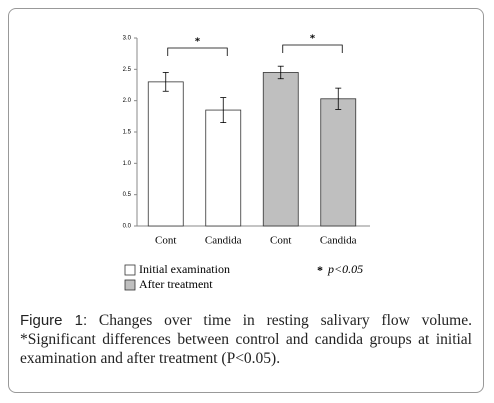 Image resolution: width=494 pixels, height=403 pixels. Describe the element at coordinates (345, 269) in the screenshot. I see `legend-significance: p<0.05` at that location.